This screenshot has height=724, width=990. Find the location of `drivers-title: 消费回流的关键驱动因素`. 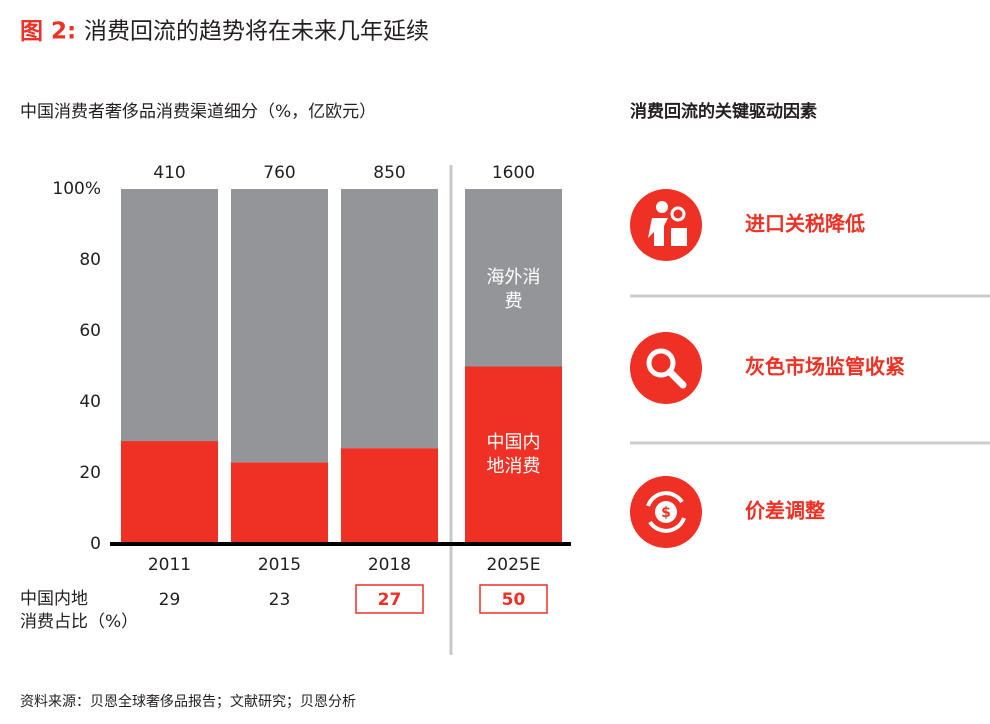

drivers-title: 消费回流的关键驱动因素 is located at coordinates (723, 111).